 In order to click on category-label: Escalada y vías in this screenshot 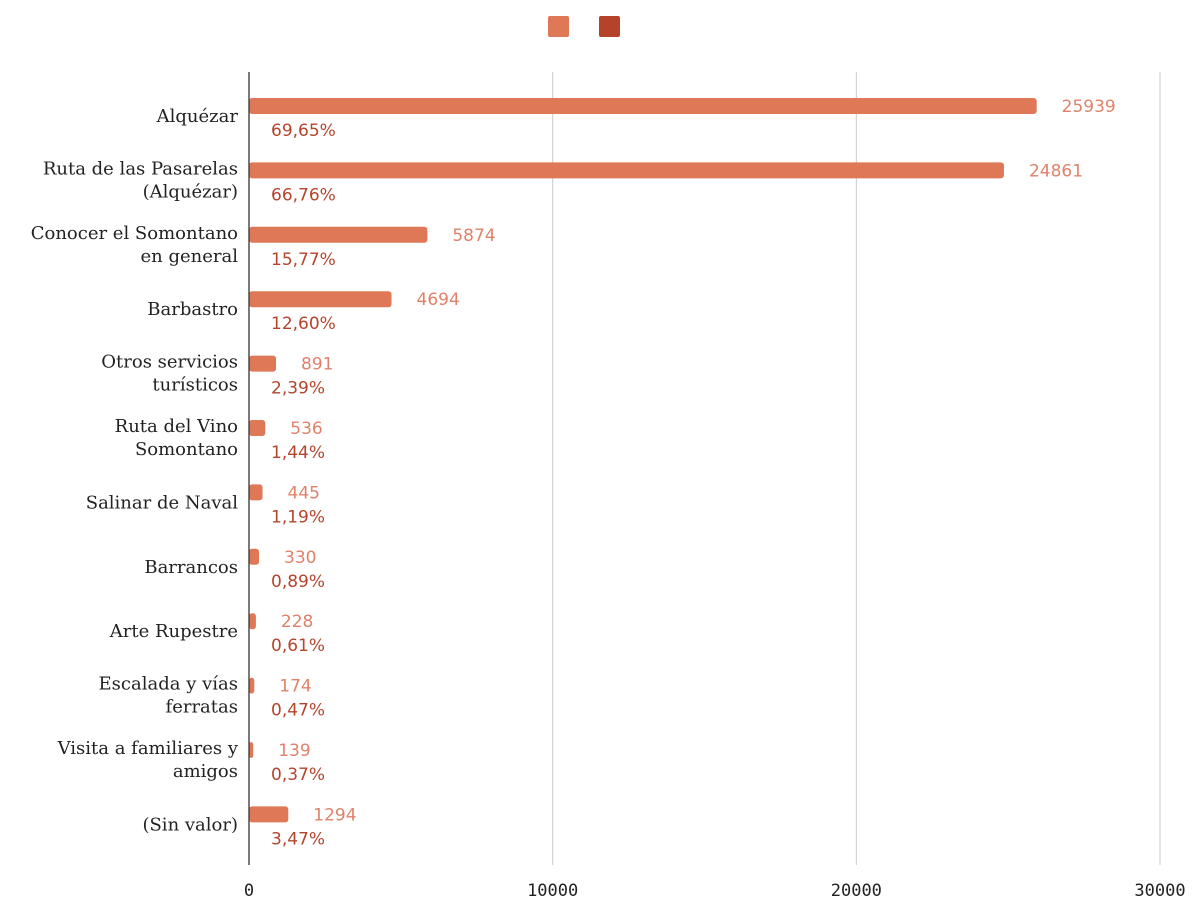, I will do `click(168, 684)`.